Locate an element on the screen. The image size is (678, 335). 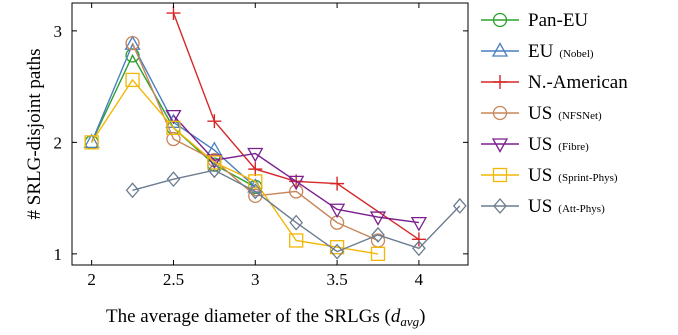
y-tick-label: 1 is located at coordinates (58, 254).